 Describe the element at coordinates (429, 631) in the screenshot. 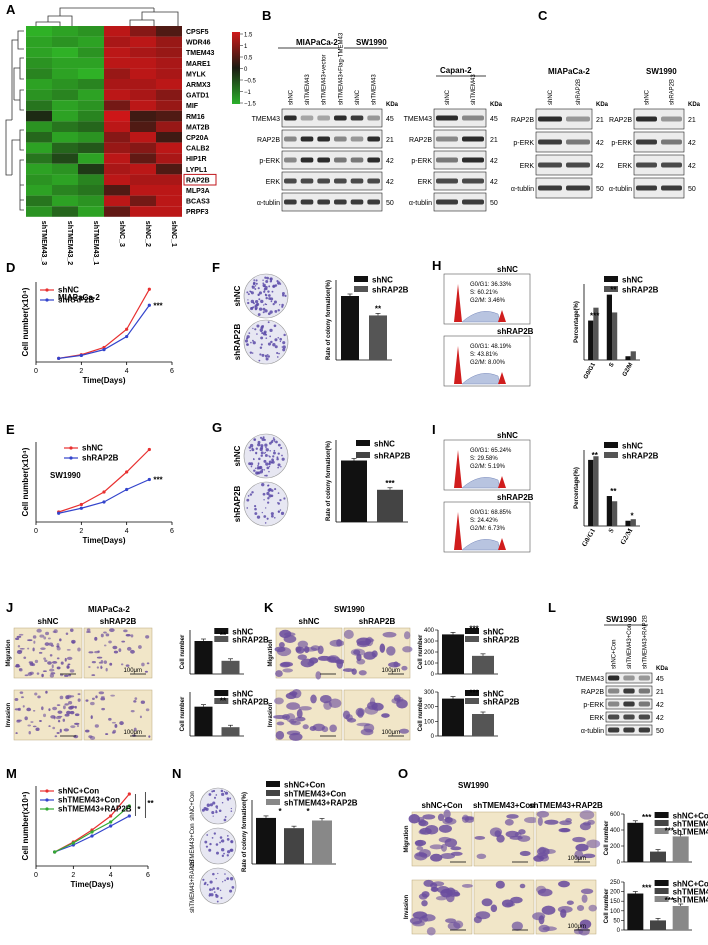

I see `y-tick-label: 400` at that location.